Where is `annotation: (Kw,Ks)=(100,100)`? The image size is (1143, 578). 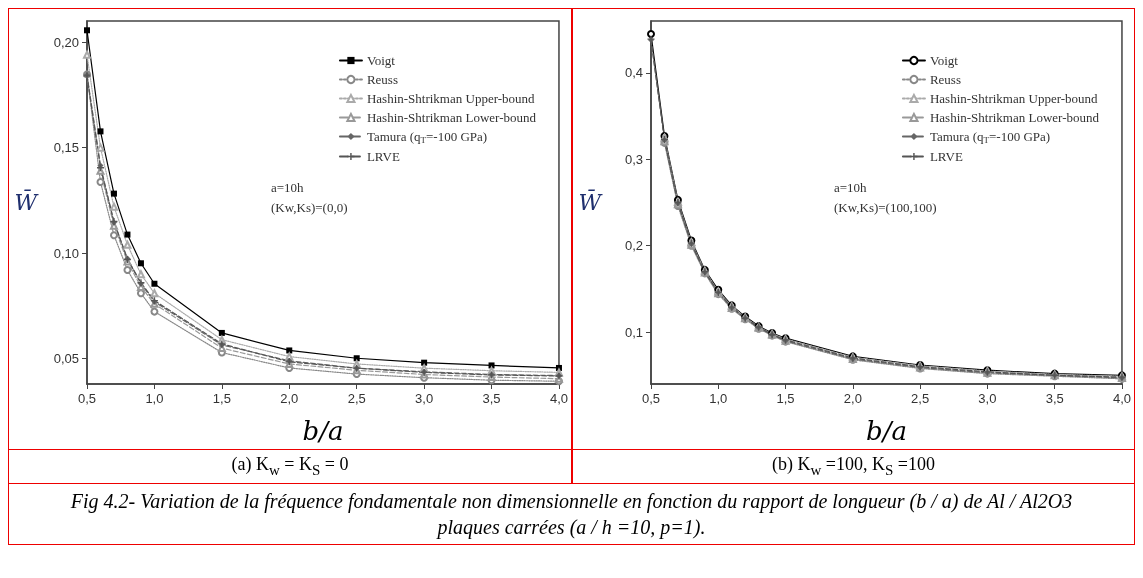 annotation: (Kw,Ks)=(100,100) is located at coordinates (885, 207).